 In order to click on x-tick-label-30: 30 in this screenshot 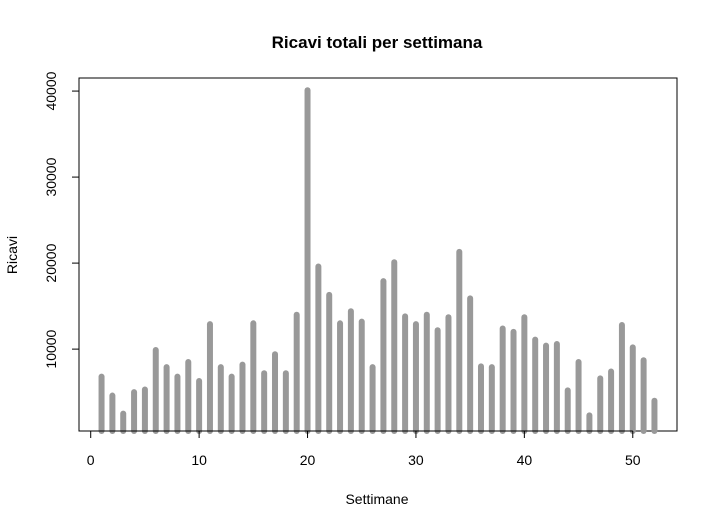, I will do `click(416, 460)`.